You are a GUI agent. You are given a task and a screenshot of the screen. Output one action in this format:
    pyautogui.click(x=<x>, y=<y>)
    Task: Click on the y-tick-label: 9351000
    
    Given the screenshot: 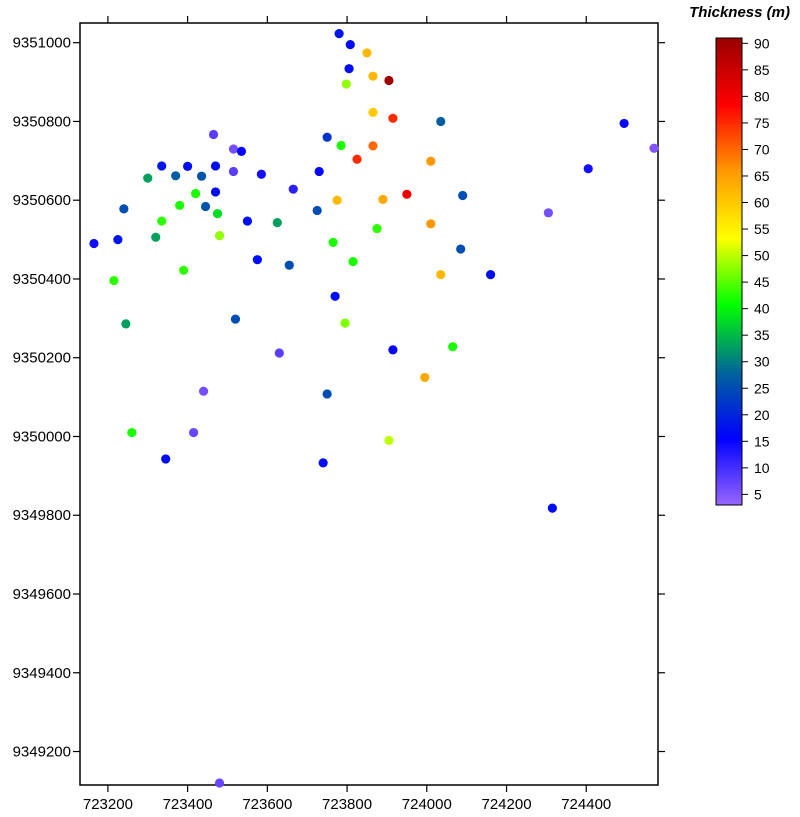 What is the action you would take?
    pyautogui.click(x=42, y=43)
    